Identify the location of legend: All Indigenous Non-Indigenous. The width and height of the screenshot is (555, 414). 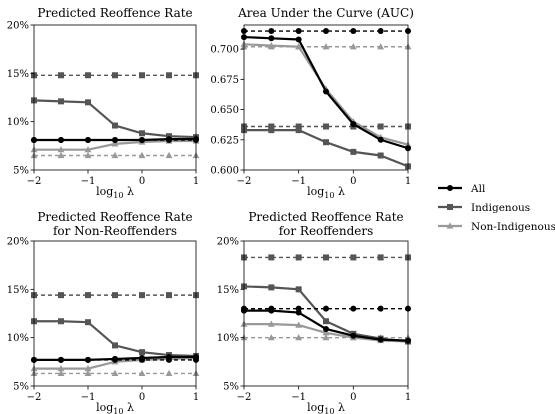
(496, 208).